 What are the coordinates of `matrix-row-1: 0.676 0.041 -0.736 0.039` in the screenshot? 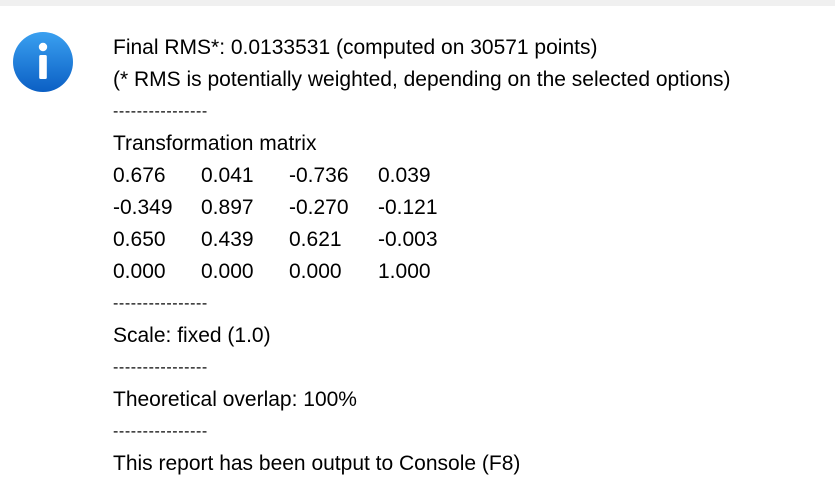 It's located at (472, 176).